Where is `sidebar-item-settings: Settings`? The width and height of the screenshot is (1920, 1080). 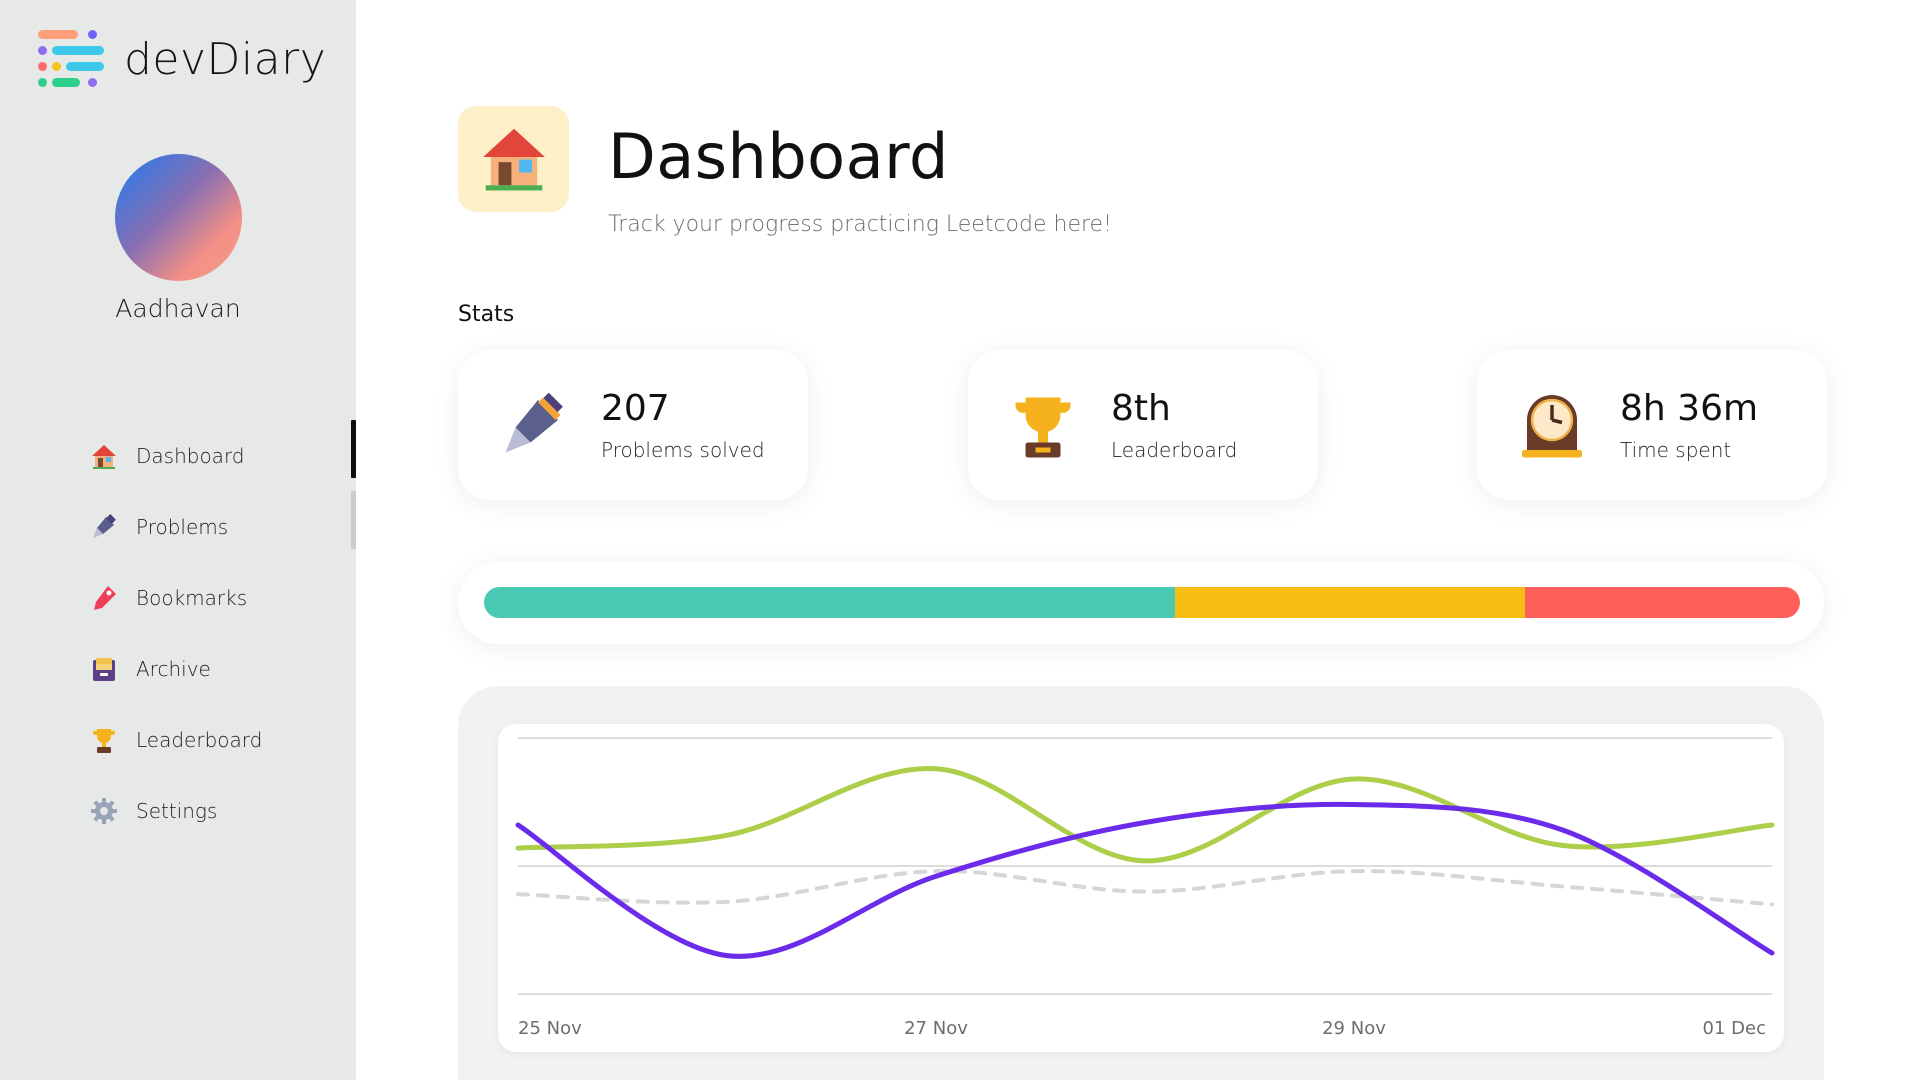
sidebar-item-settings: Settings is located at coordinates (178, 810).